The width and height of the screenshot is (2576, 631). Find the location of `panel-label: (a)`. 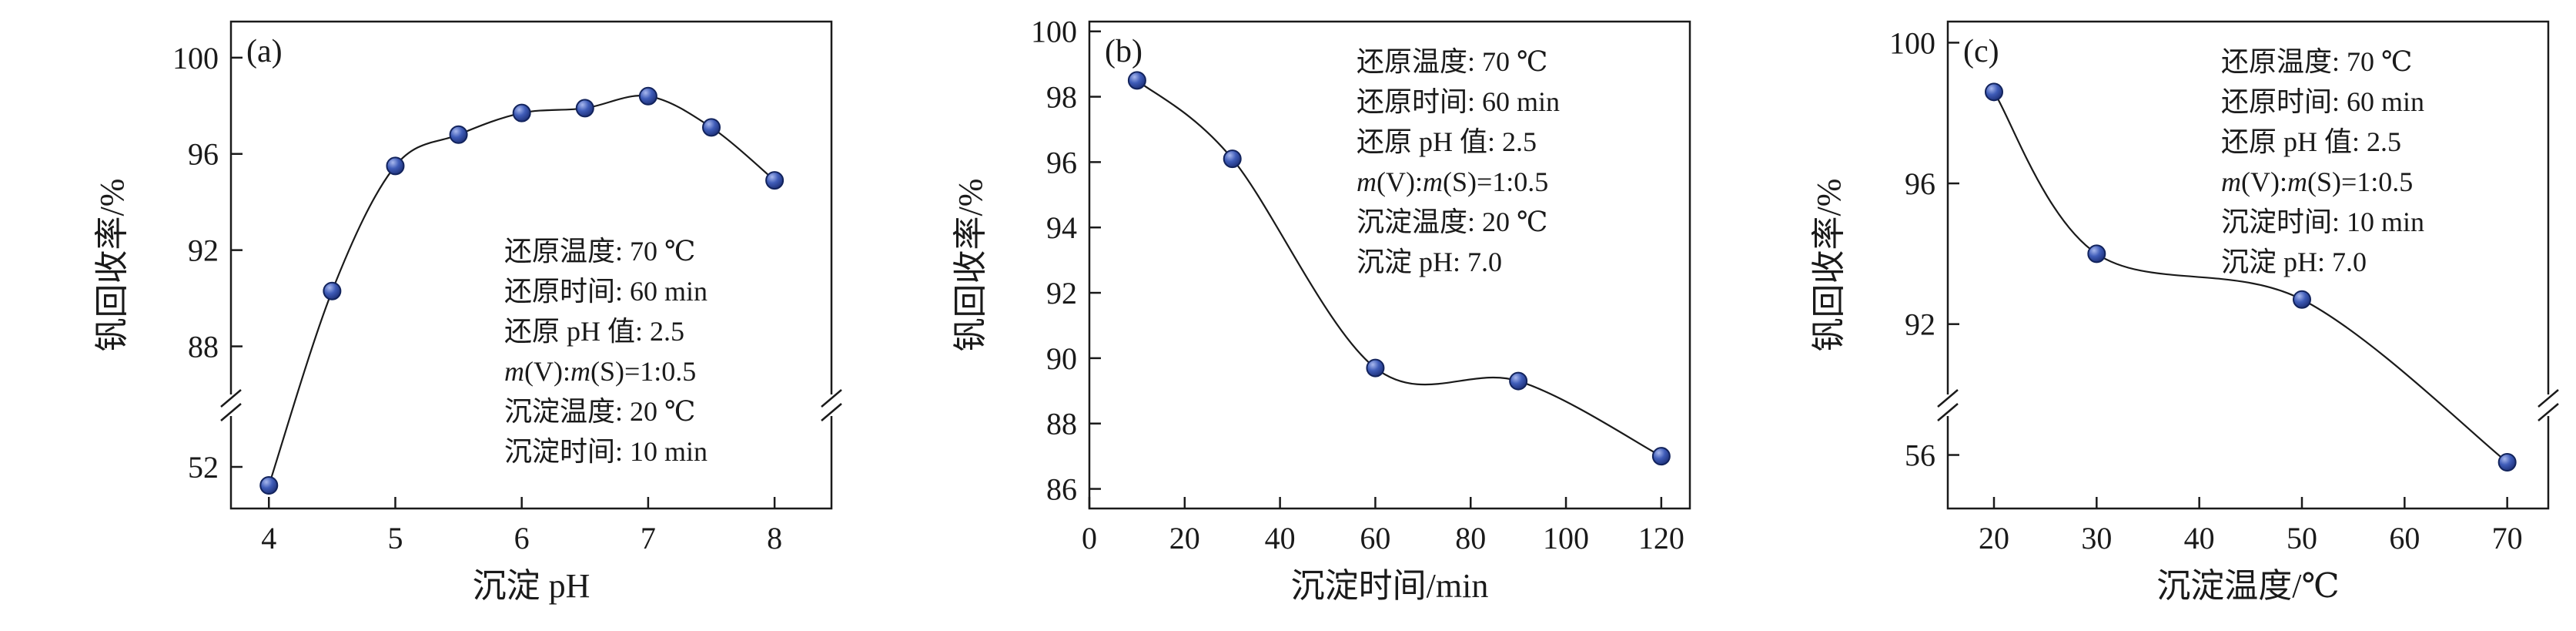

panel-label: (a) is located at coordinates (264, 52).